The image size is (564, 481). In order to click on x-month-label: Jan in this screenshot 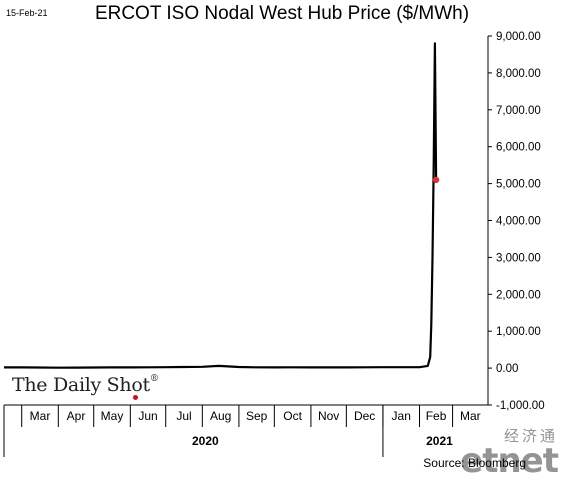, I will do `click(401, 416)`.